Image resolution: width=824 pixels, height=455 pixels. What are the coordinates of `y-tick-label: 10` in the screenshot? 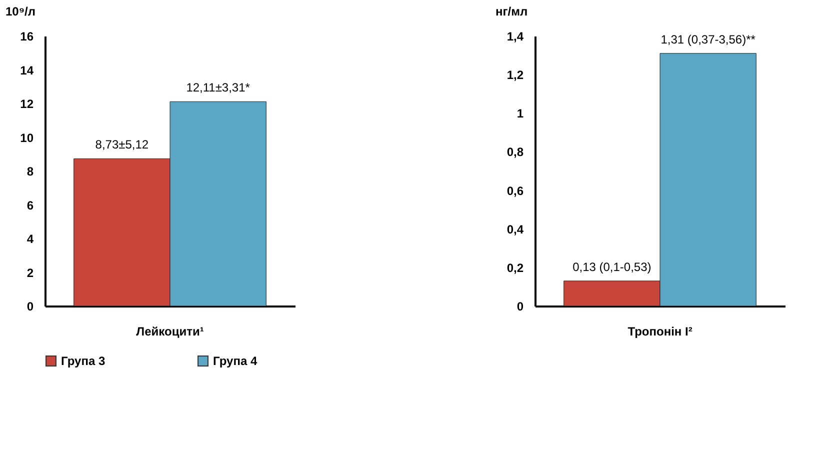 It's located at (27, 137).